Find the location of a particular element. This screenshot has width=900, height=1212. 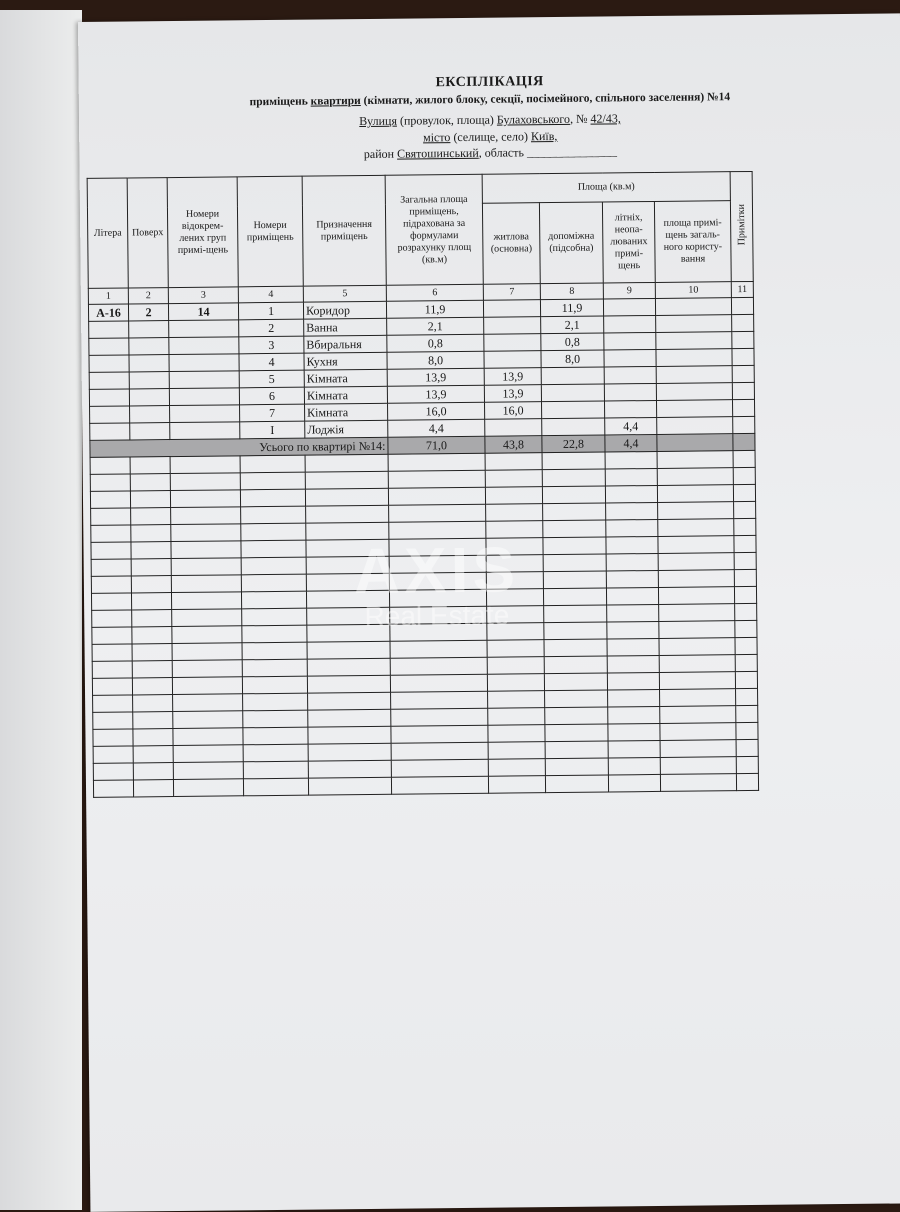

column-header: житлова (основна) is located at coordinates (511, 243).